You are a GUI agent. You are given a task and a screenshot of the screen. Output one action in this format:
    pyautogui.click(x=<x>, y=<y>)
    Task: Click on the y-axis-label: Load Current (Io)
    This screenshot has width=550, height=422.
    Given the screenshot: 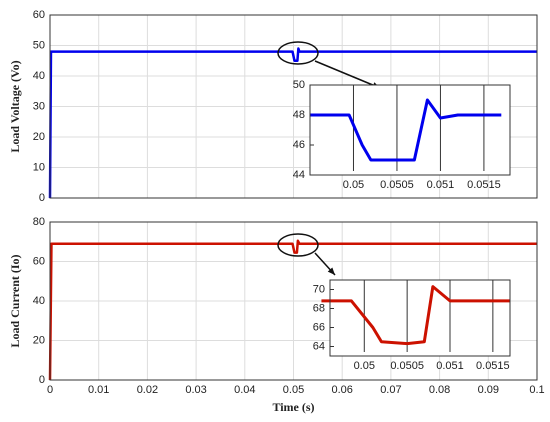 What is the action you would take?
    pyautogui.click(x=15, y=300)
    